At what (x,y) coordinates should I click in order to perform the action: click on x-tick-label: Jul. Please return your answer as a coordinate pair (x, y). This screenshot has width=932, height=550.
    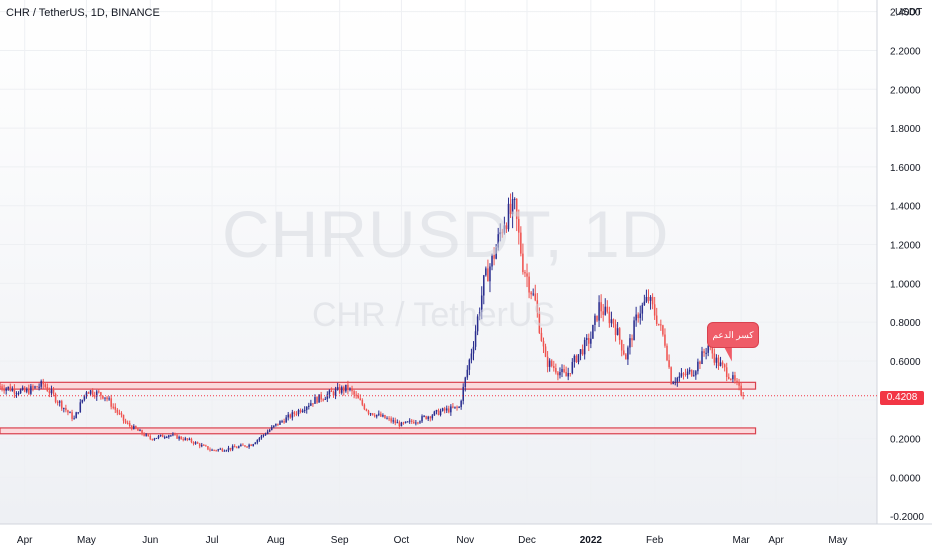
    Looking at the image, I should click on (212, 540).